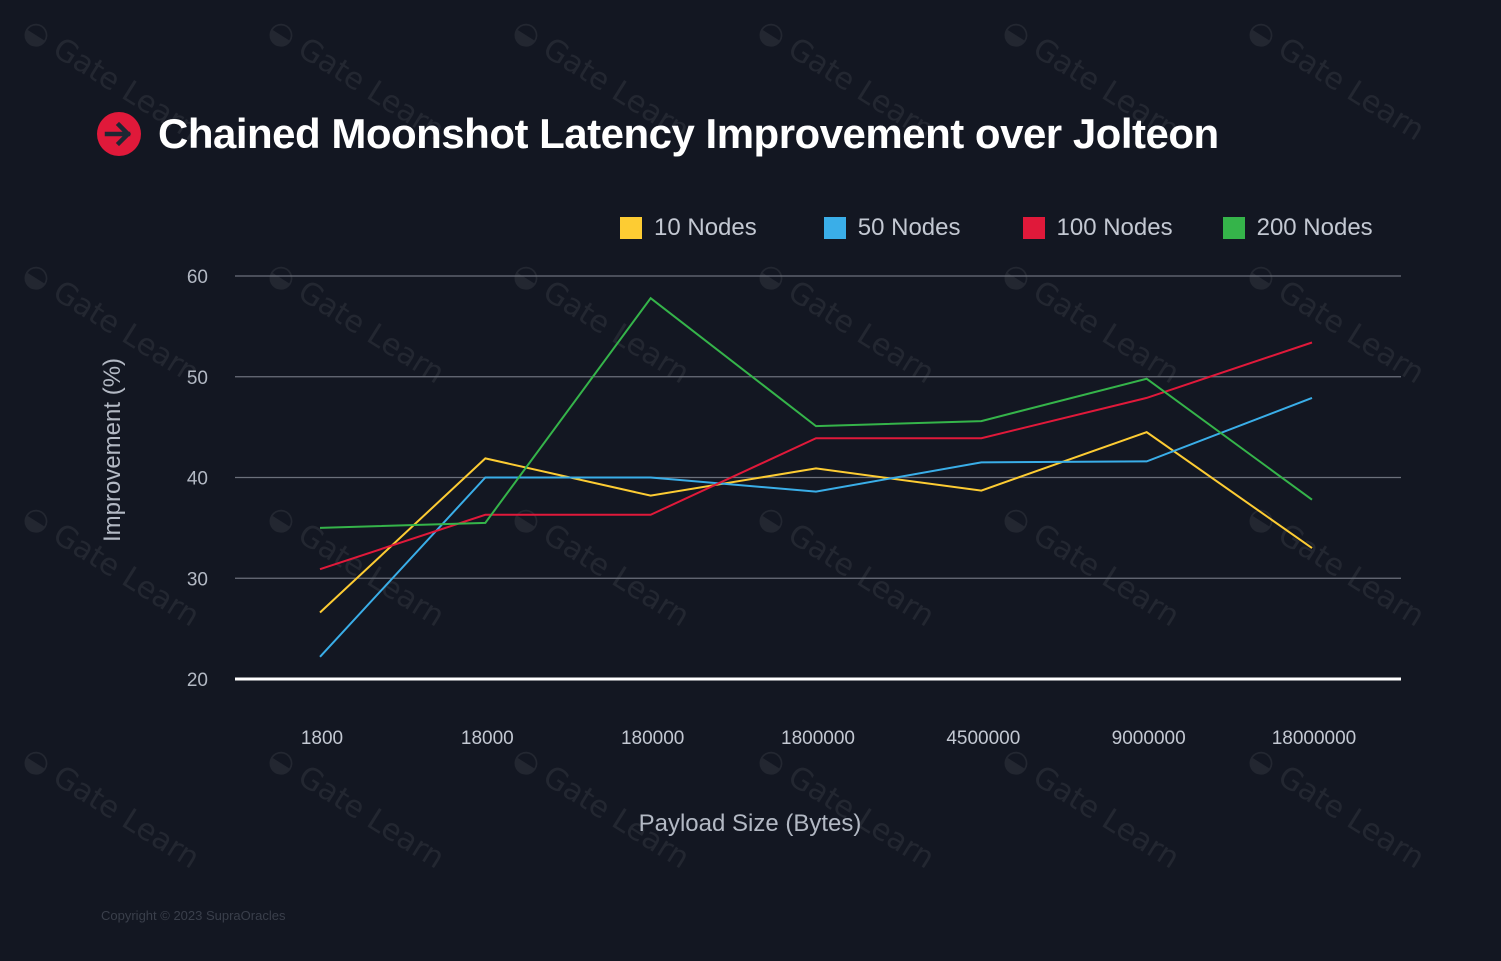 Image resolution: width=1501 pixels, height=961 pixels. What do you see at coordinates (816, 522) in the screenshot?
I see `series-line-10-nodes` at bounding box center [816, 522].